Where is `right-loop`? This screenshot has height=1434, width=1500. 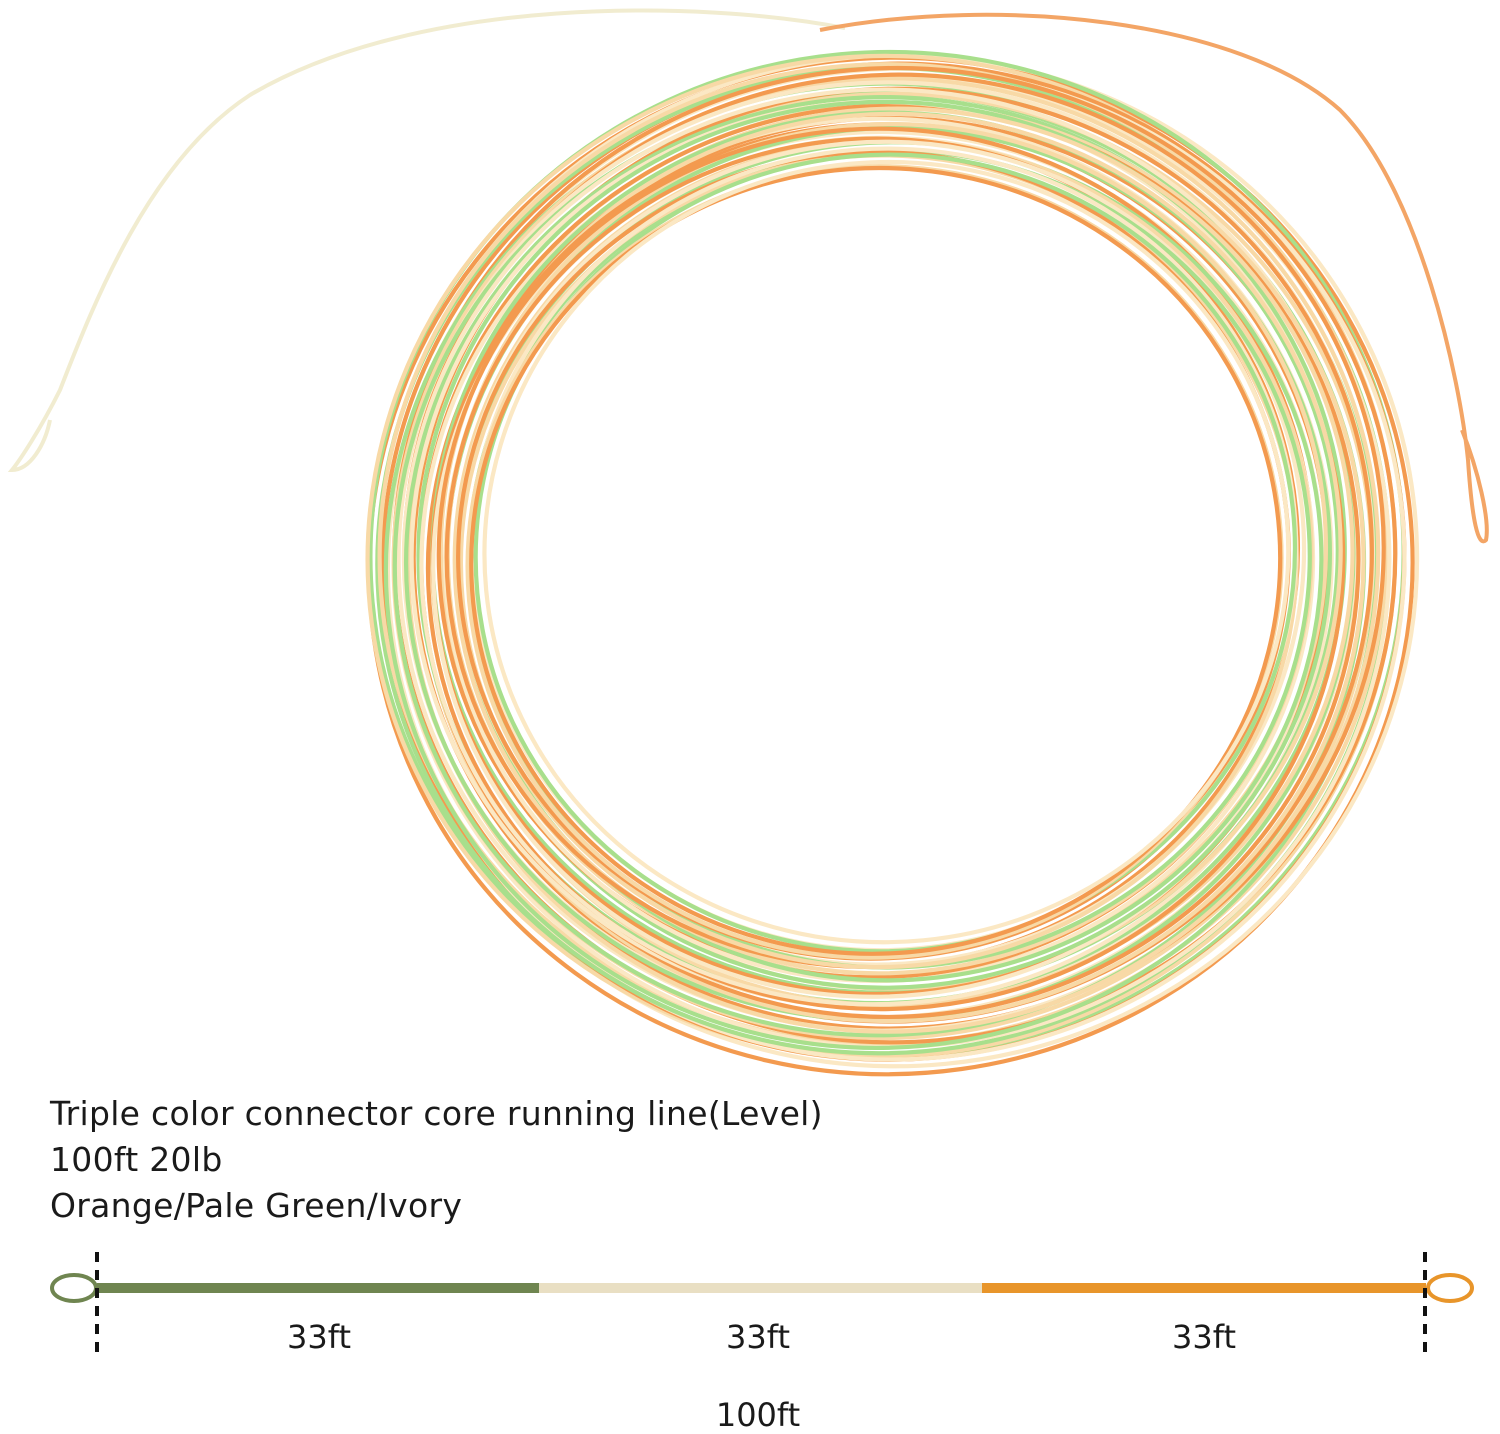 right-loop is located at coordinates (1450, 1288).